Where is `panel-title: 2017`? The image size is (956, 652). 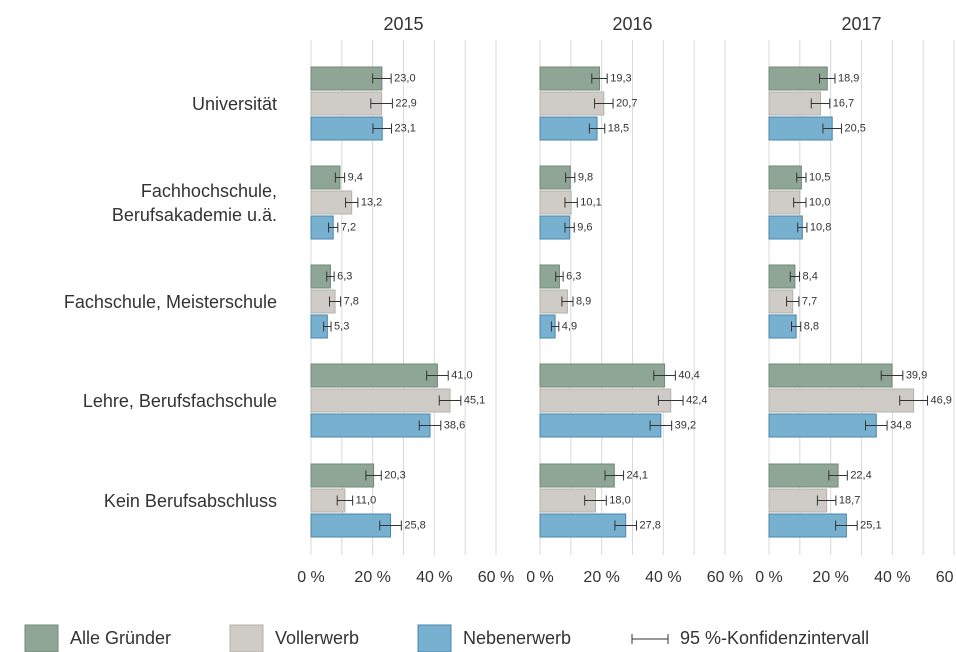
panel-title: 2017 is located at coordinates (861, 24).